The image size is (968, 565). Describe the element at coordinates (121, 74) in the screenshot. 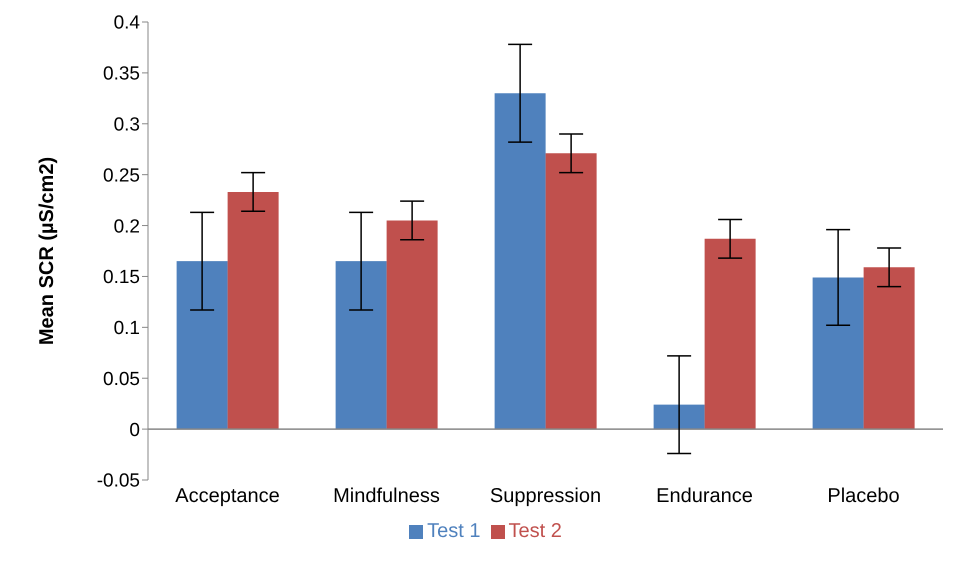

I see `y-tick-label: 0.35` at that location.